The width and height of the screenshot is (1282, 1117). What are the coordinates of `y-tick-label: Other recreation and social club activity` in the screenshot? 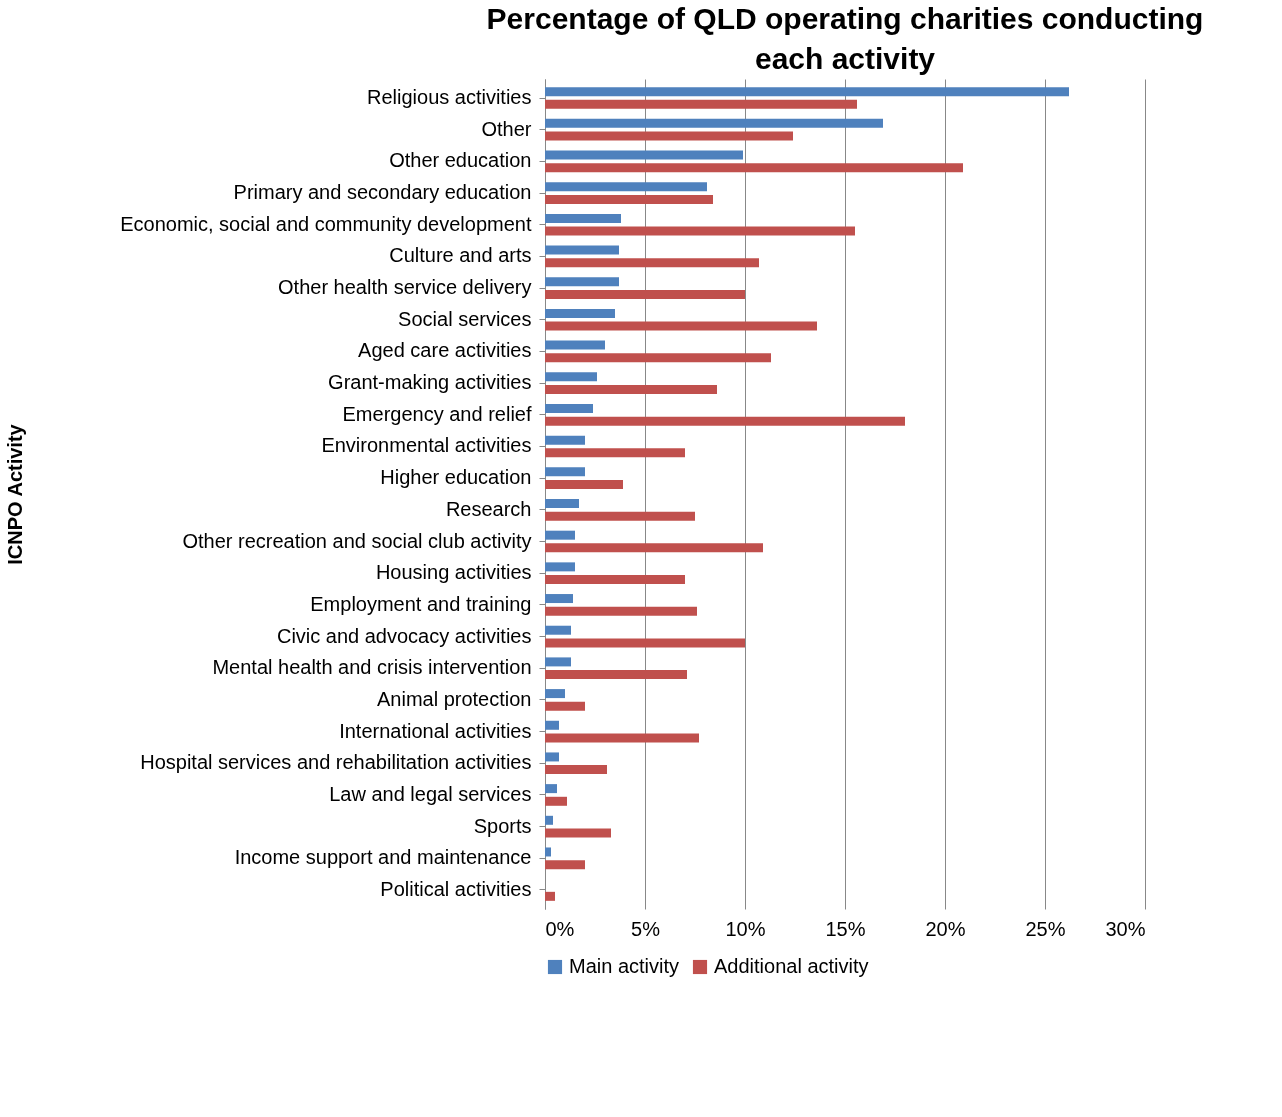 It's located at (357, 540).